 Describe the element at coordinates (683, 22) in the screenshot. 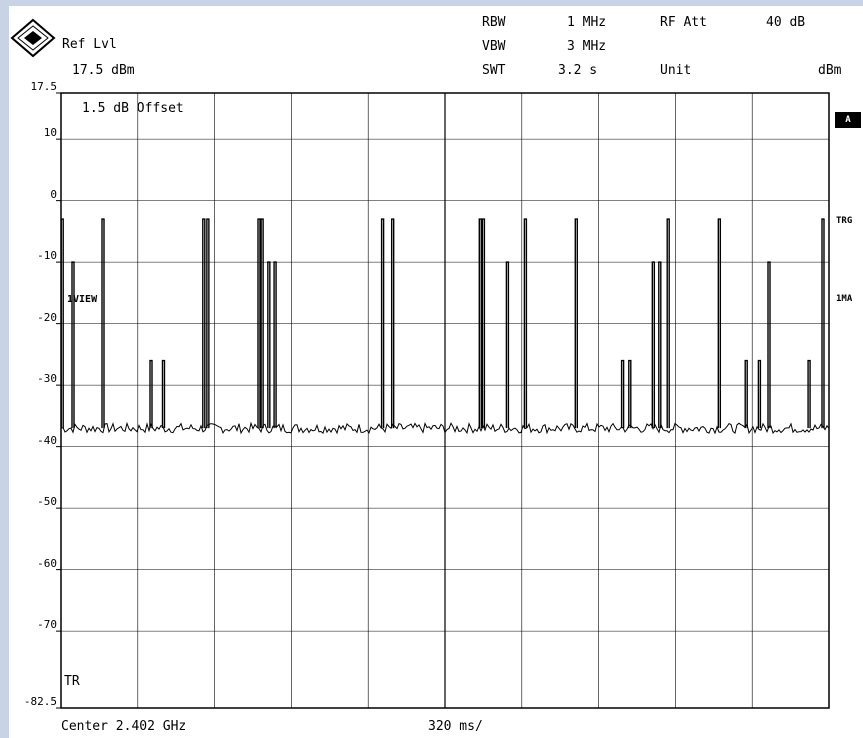

I see `rf-att-label: RF Att` at that location.